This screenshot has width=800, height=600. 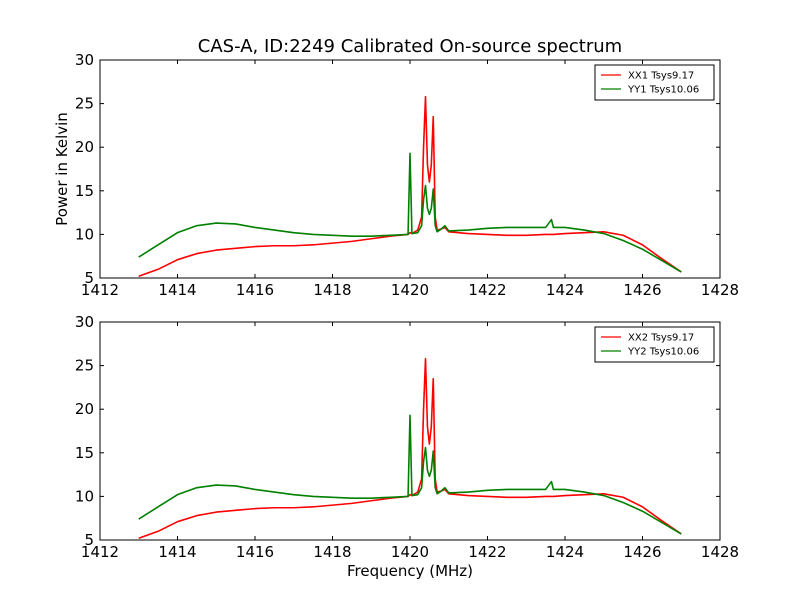 I want to click on legend: XX2 Tsys9.17 YY2 Tsys10.06, so click(x=654, y=344).